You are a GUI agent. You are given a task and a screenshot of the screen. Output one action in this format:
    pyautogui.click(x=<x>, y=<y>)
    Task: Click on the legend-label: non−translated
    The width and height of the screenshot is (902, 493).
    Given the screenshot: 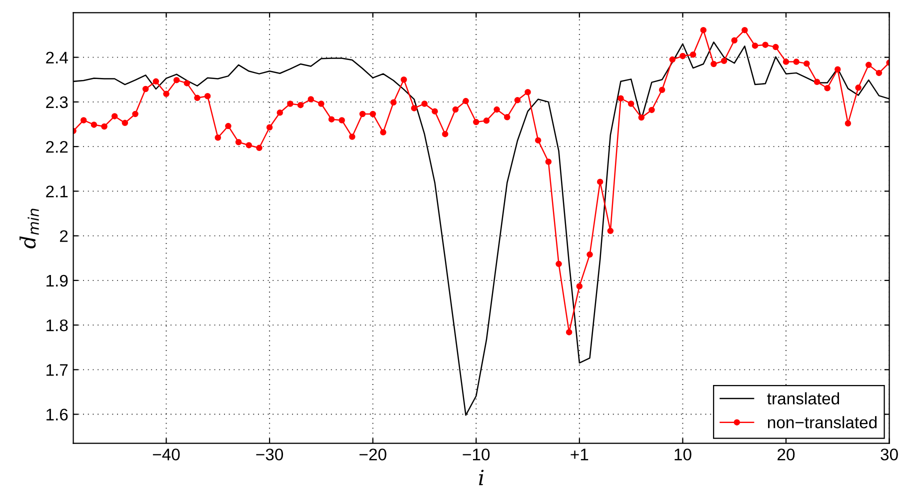 What is the action you would take?
    pyautogui.click(x=822, y=422)
    